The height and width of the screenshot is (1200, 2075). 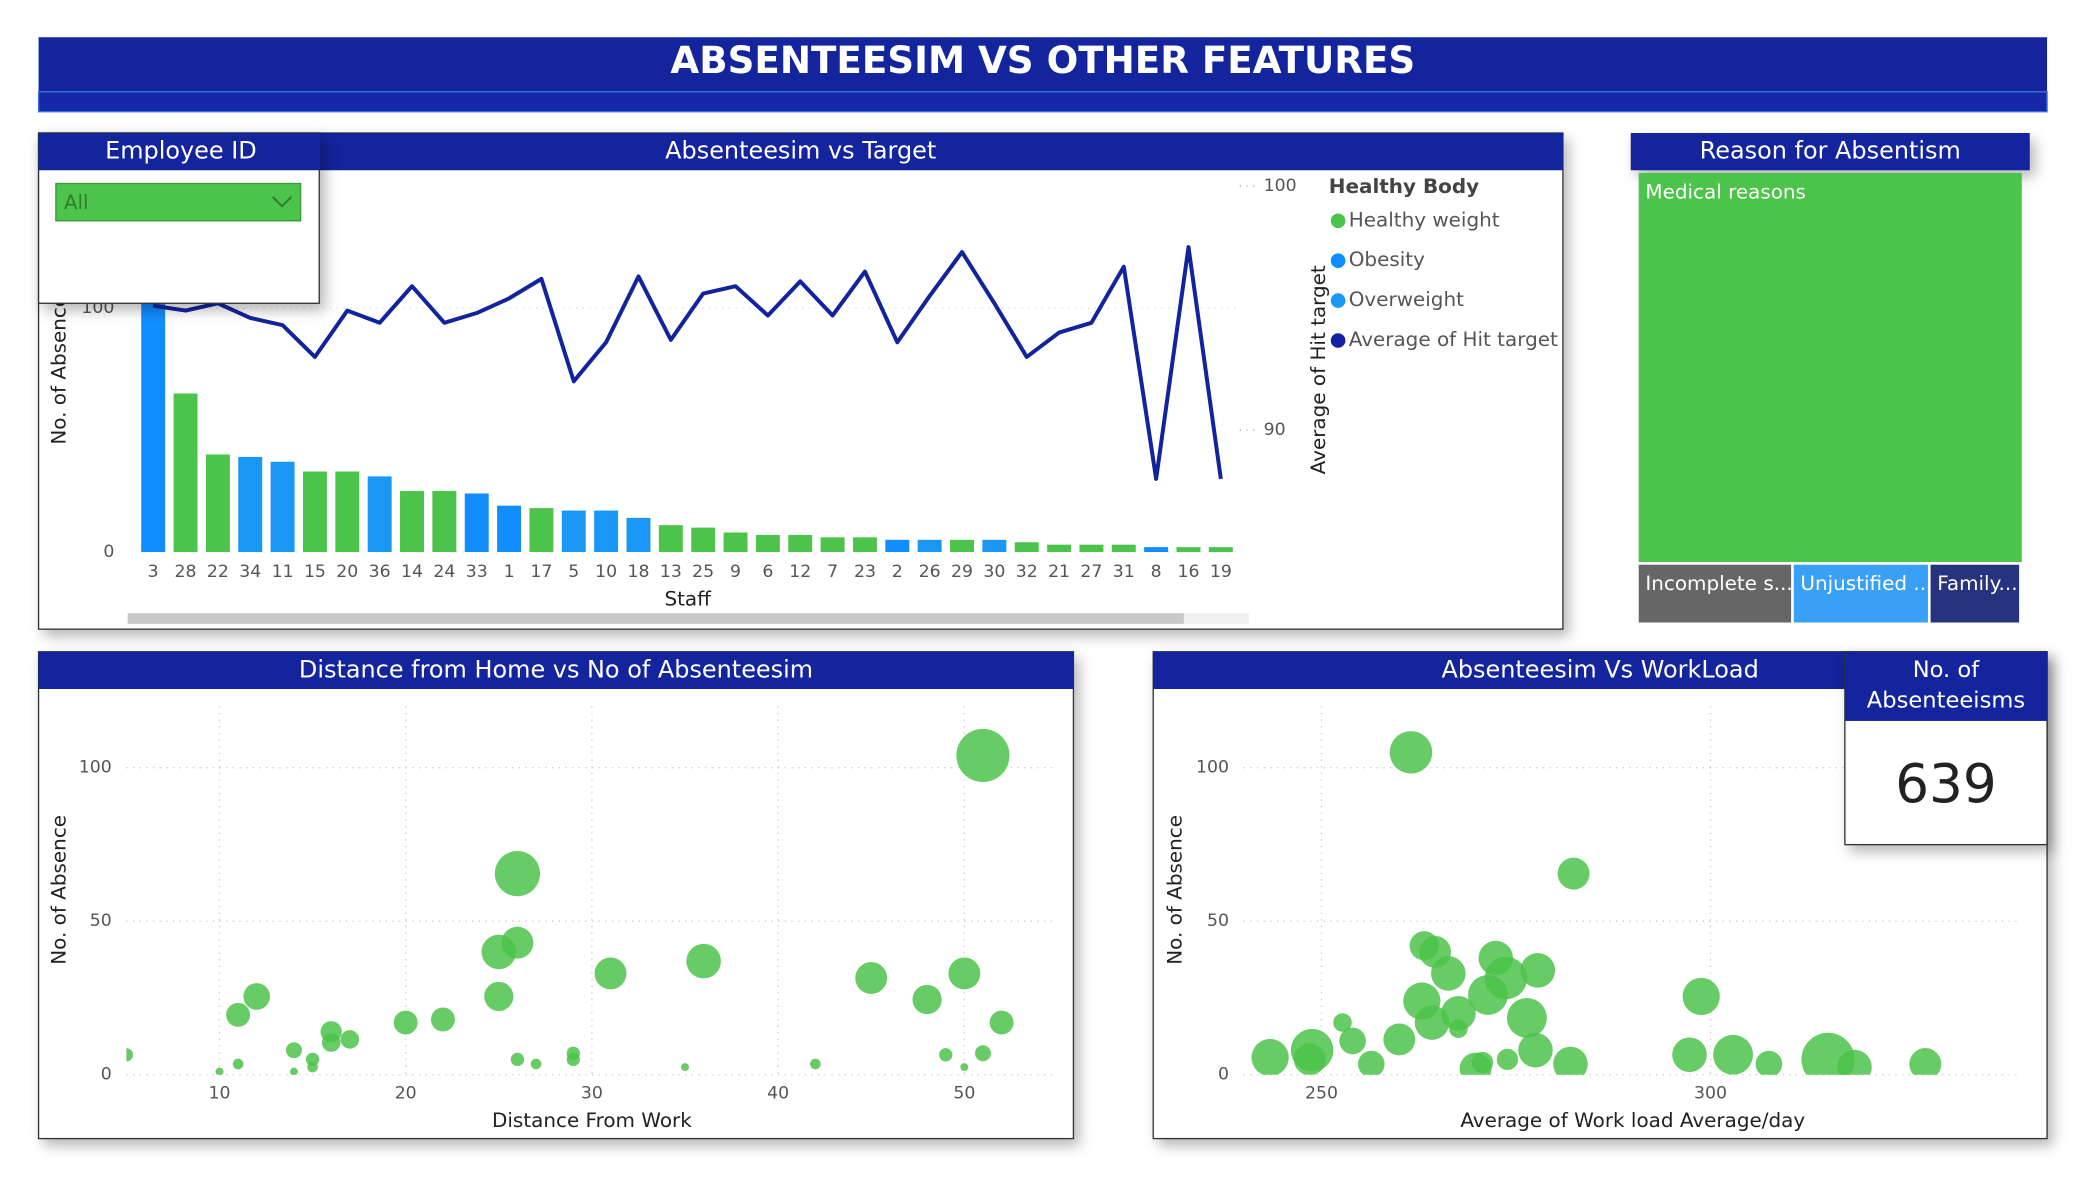 I want to click on slicer-title: Employee ID, so click(x=181, y=151).